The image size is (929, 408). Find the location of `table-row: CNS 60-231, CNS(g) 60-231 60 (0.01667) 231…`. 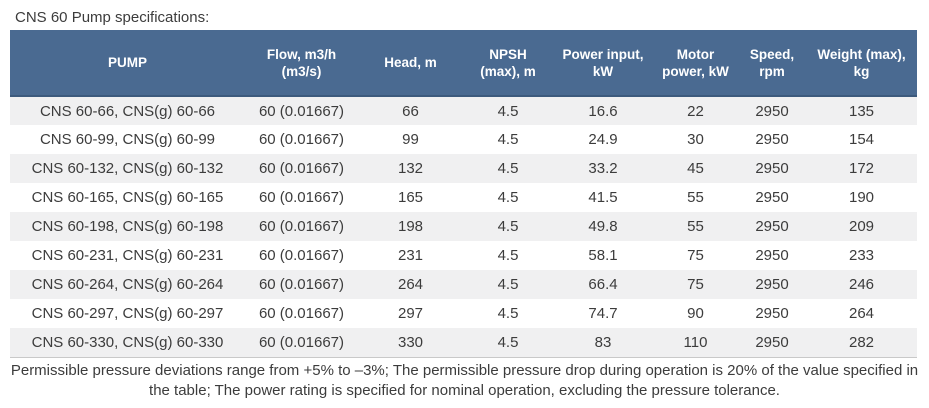

table-row: CNS 60-231, CNS(g) 60-231 60 (0.01667) 231… is located at coordinates (463, 255).